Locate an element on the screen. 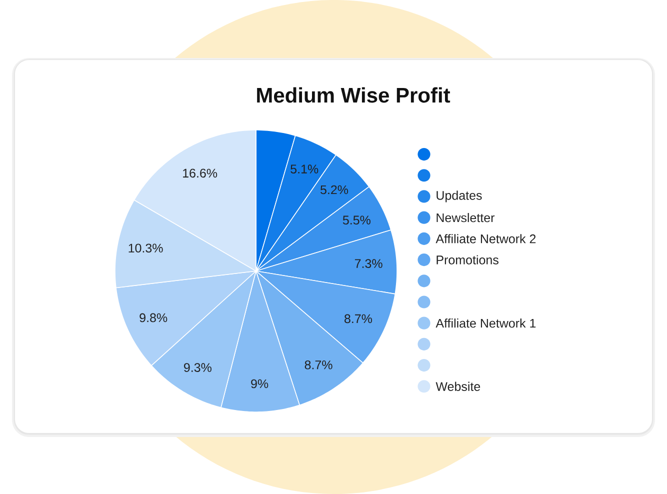  legend-label: Promotions is located at coordinates (467, 259).